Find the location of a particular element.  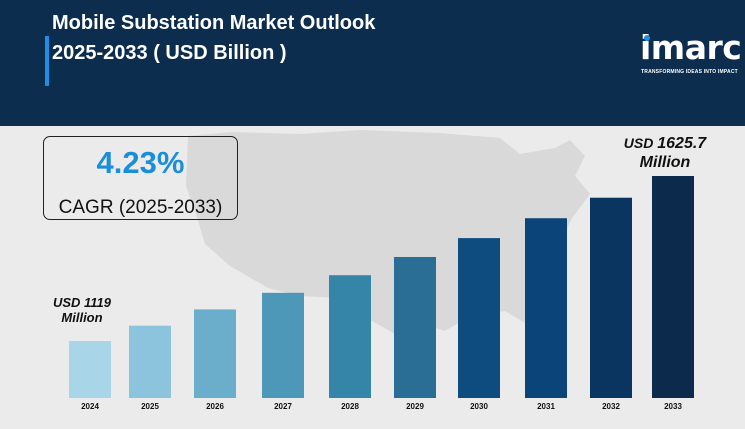

end-value-line-2: Million is located at coordinates (665, 162).